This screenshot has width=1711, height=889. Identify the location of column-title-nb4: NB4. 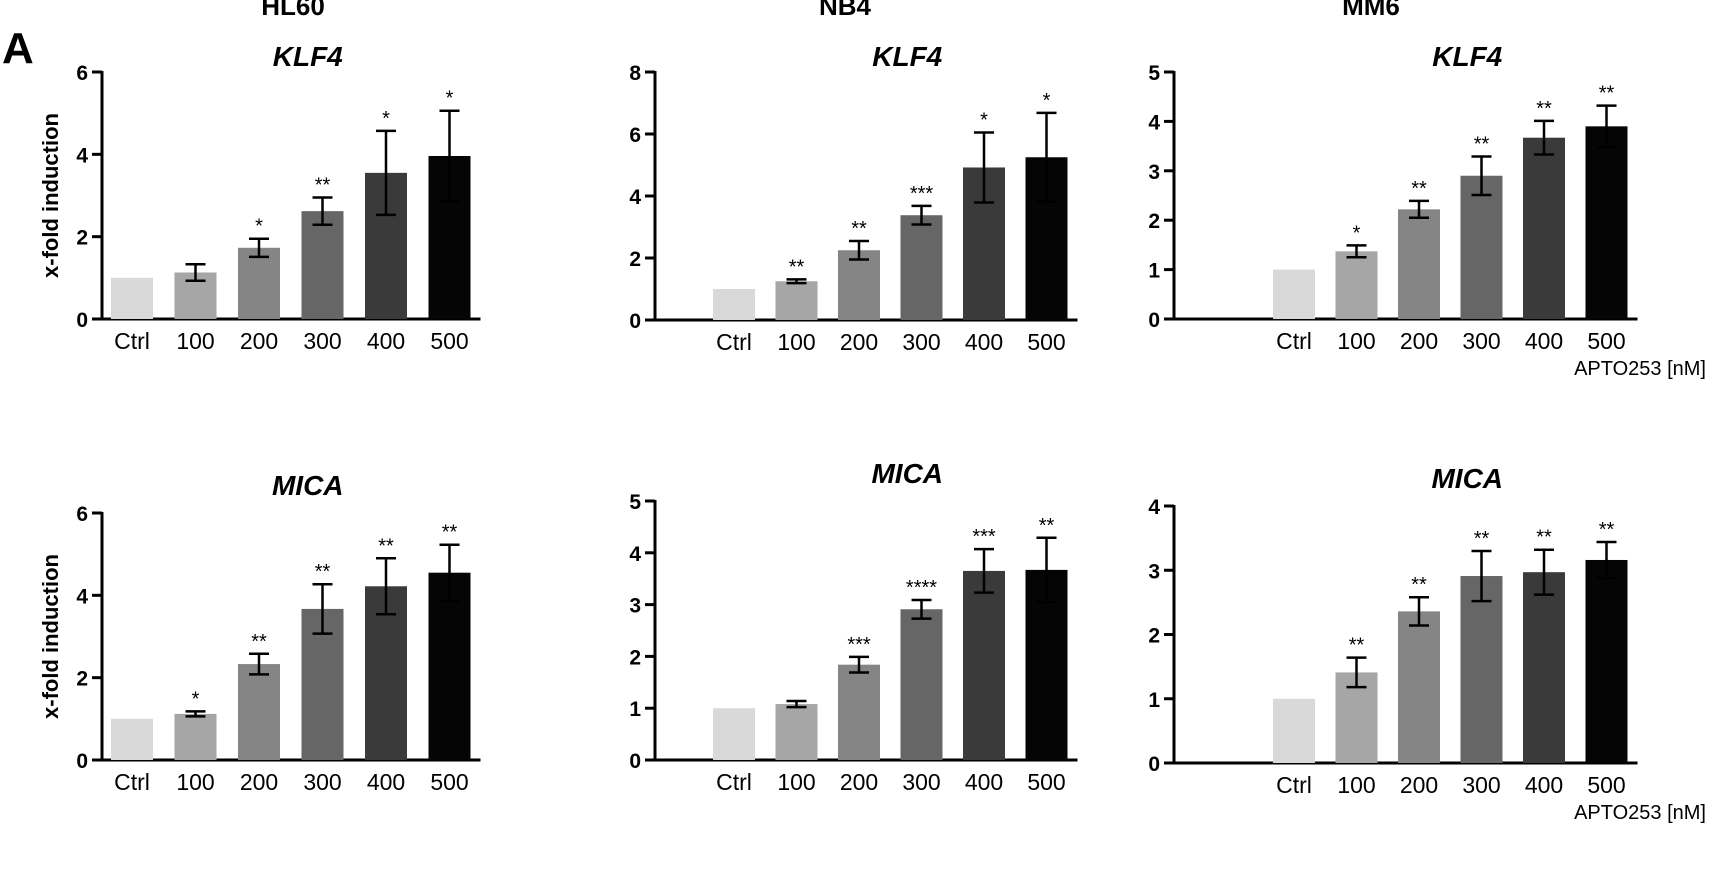
(844, 10).